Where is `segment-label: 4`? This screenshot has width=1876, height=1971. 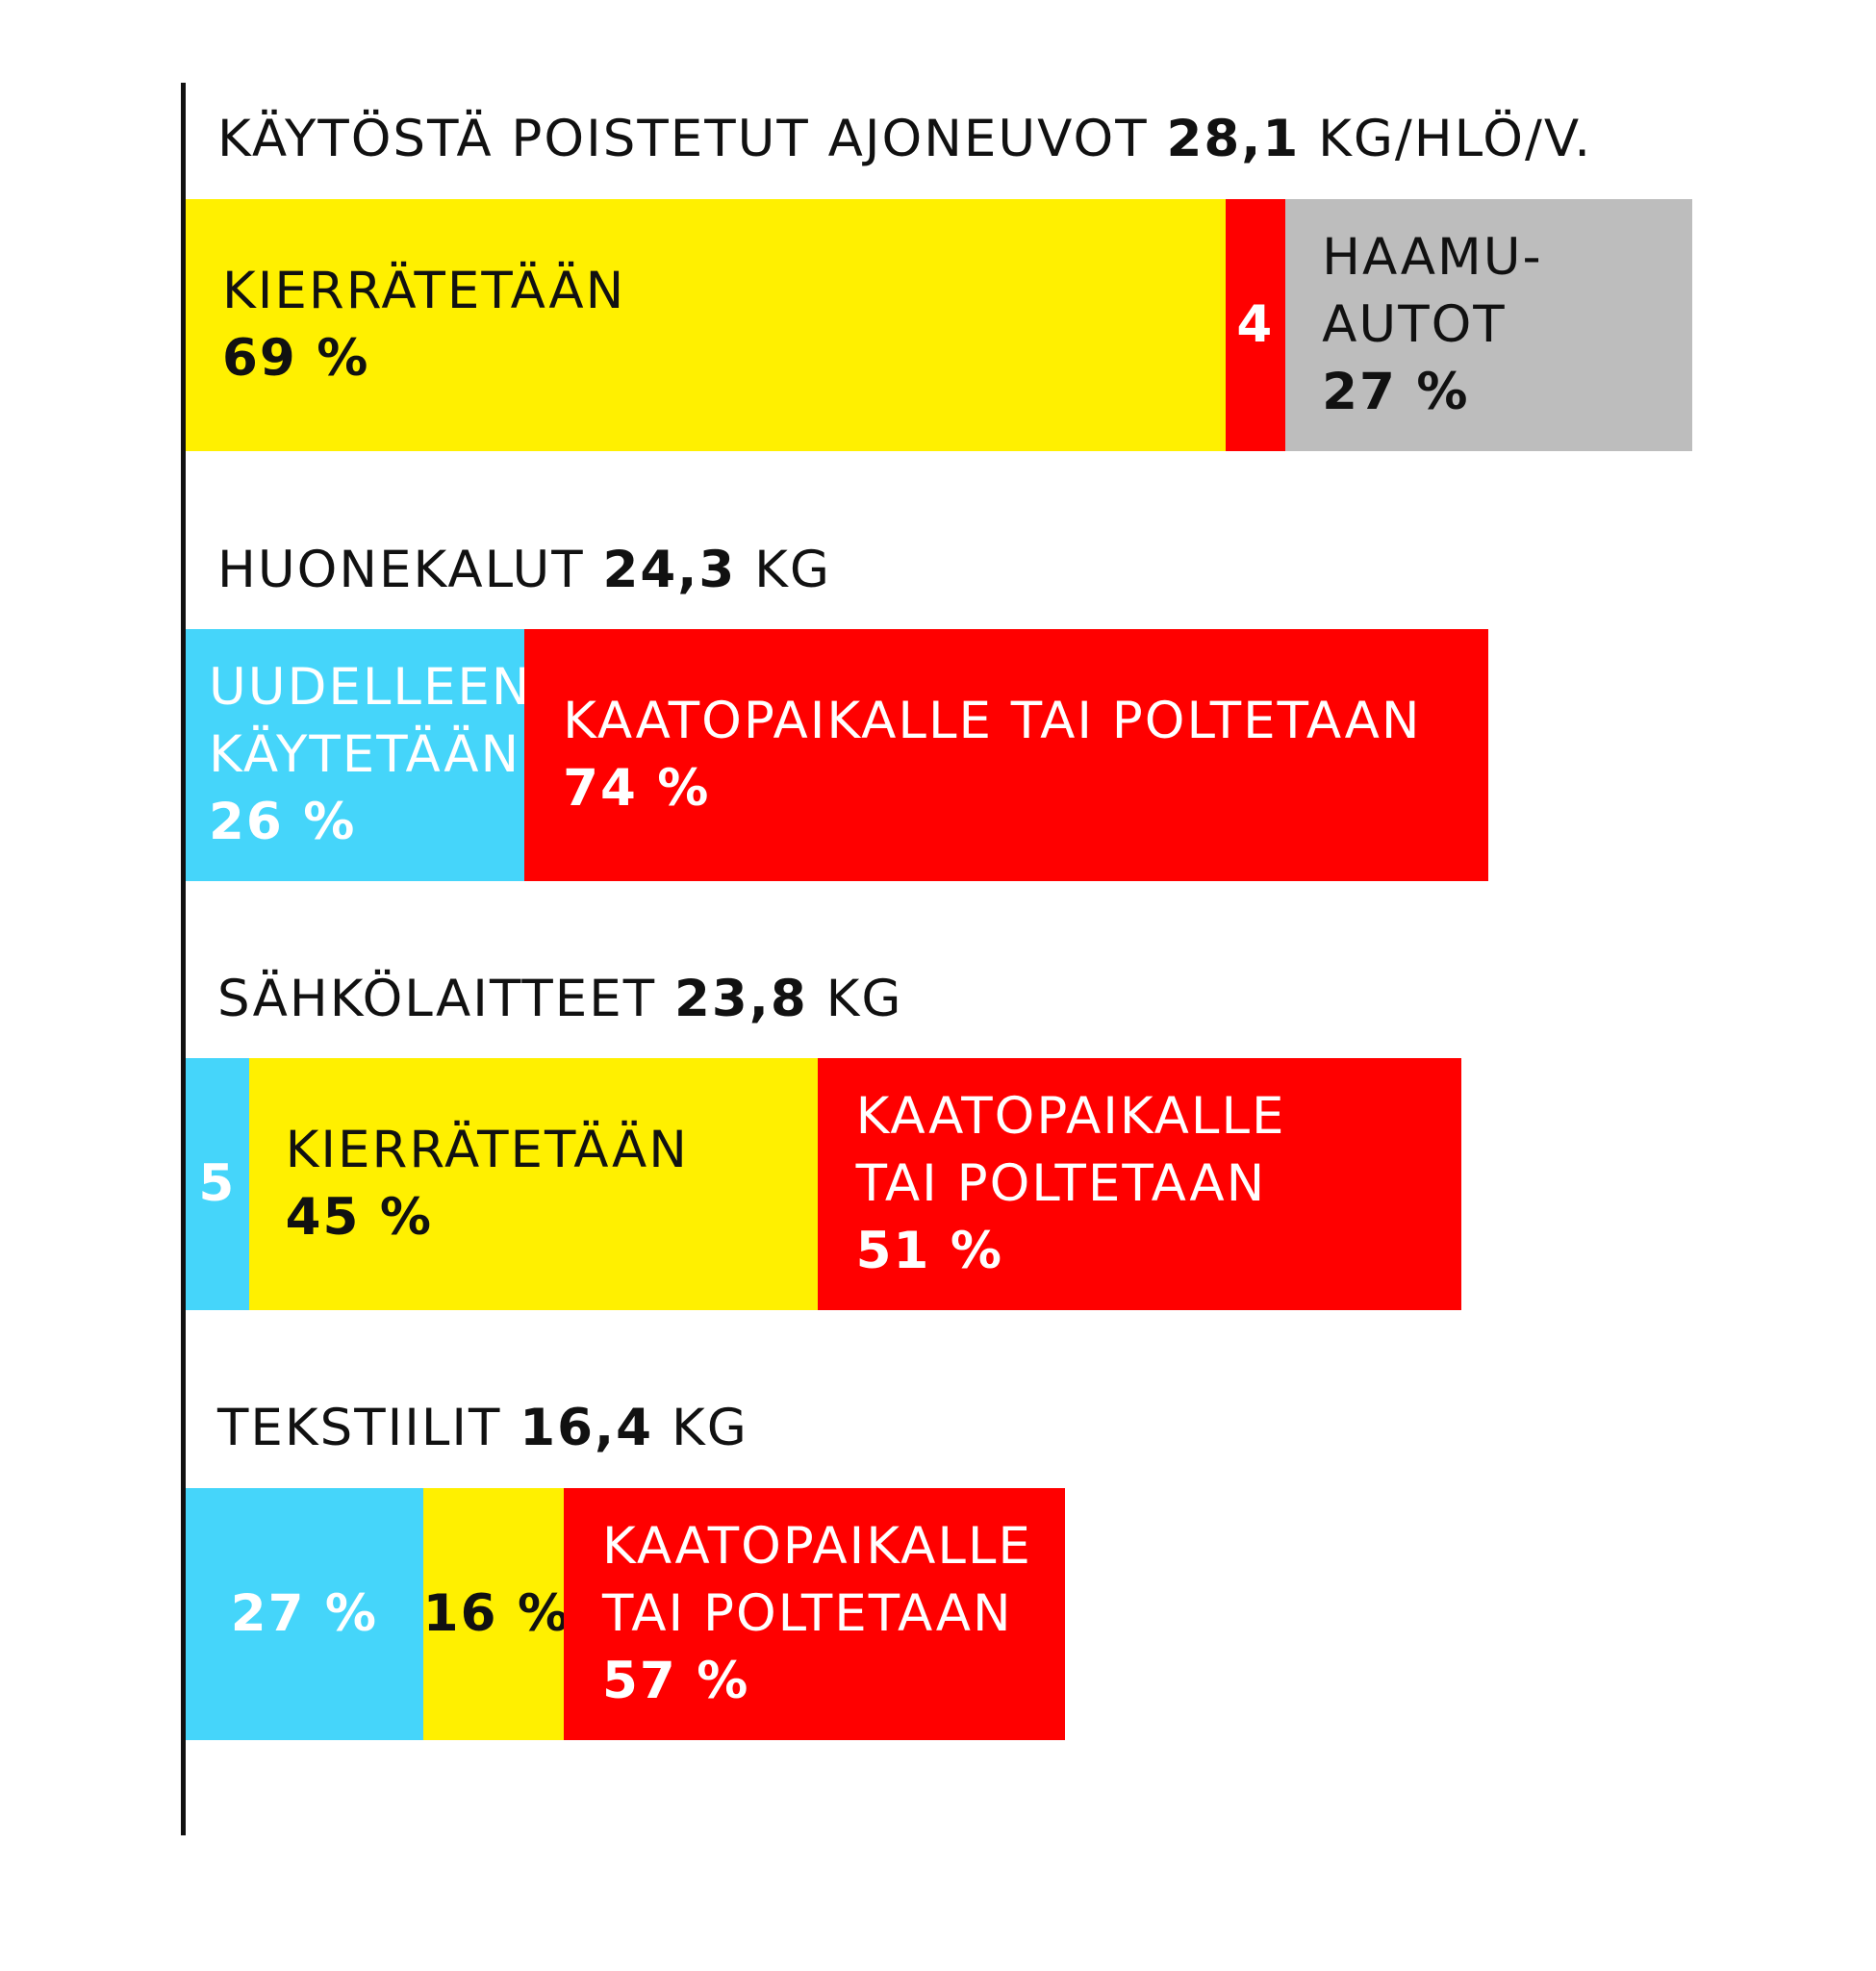 segment-label: 4 is located at coordinates (1256, 325).